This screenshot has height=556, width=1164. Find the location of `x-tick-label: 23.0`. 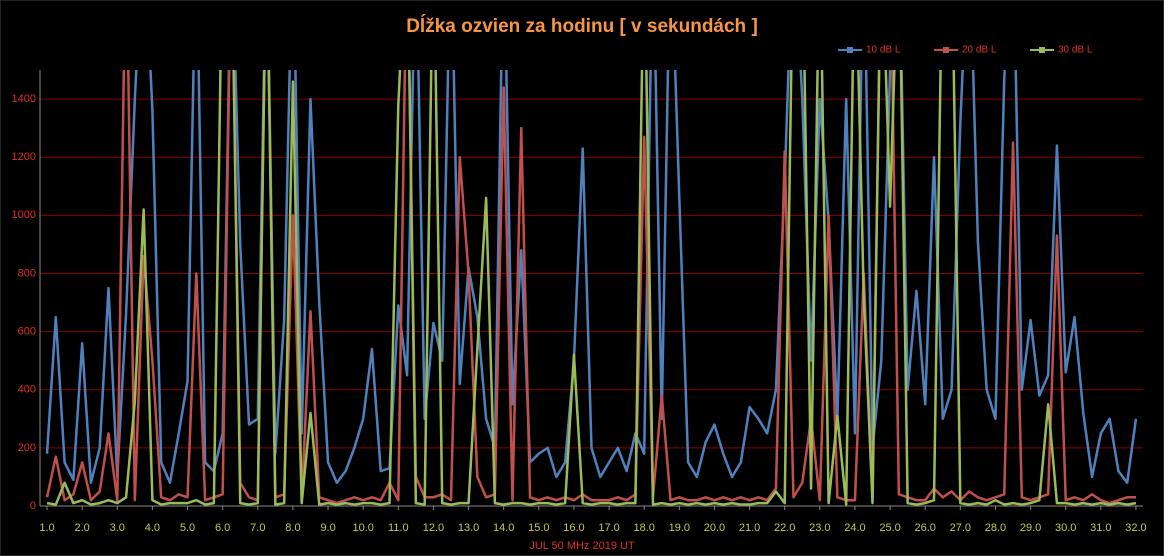

x-tick-label: 23.0 is located at coordinates (819, 528).